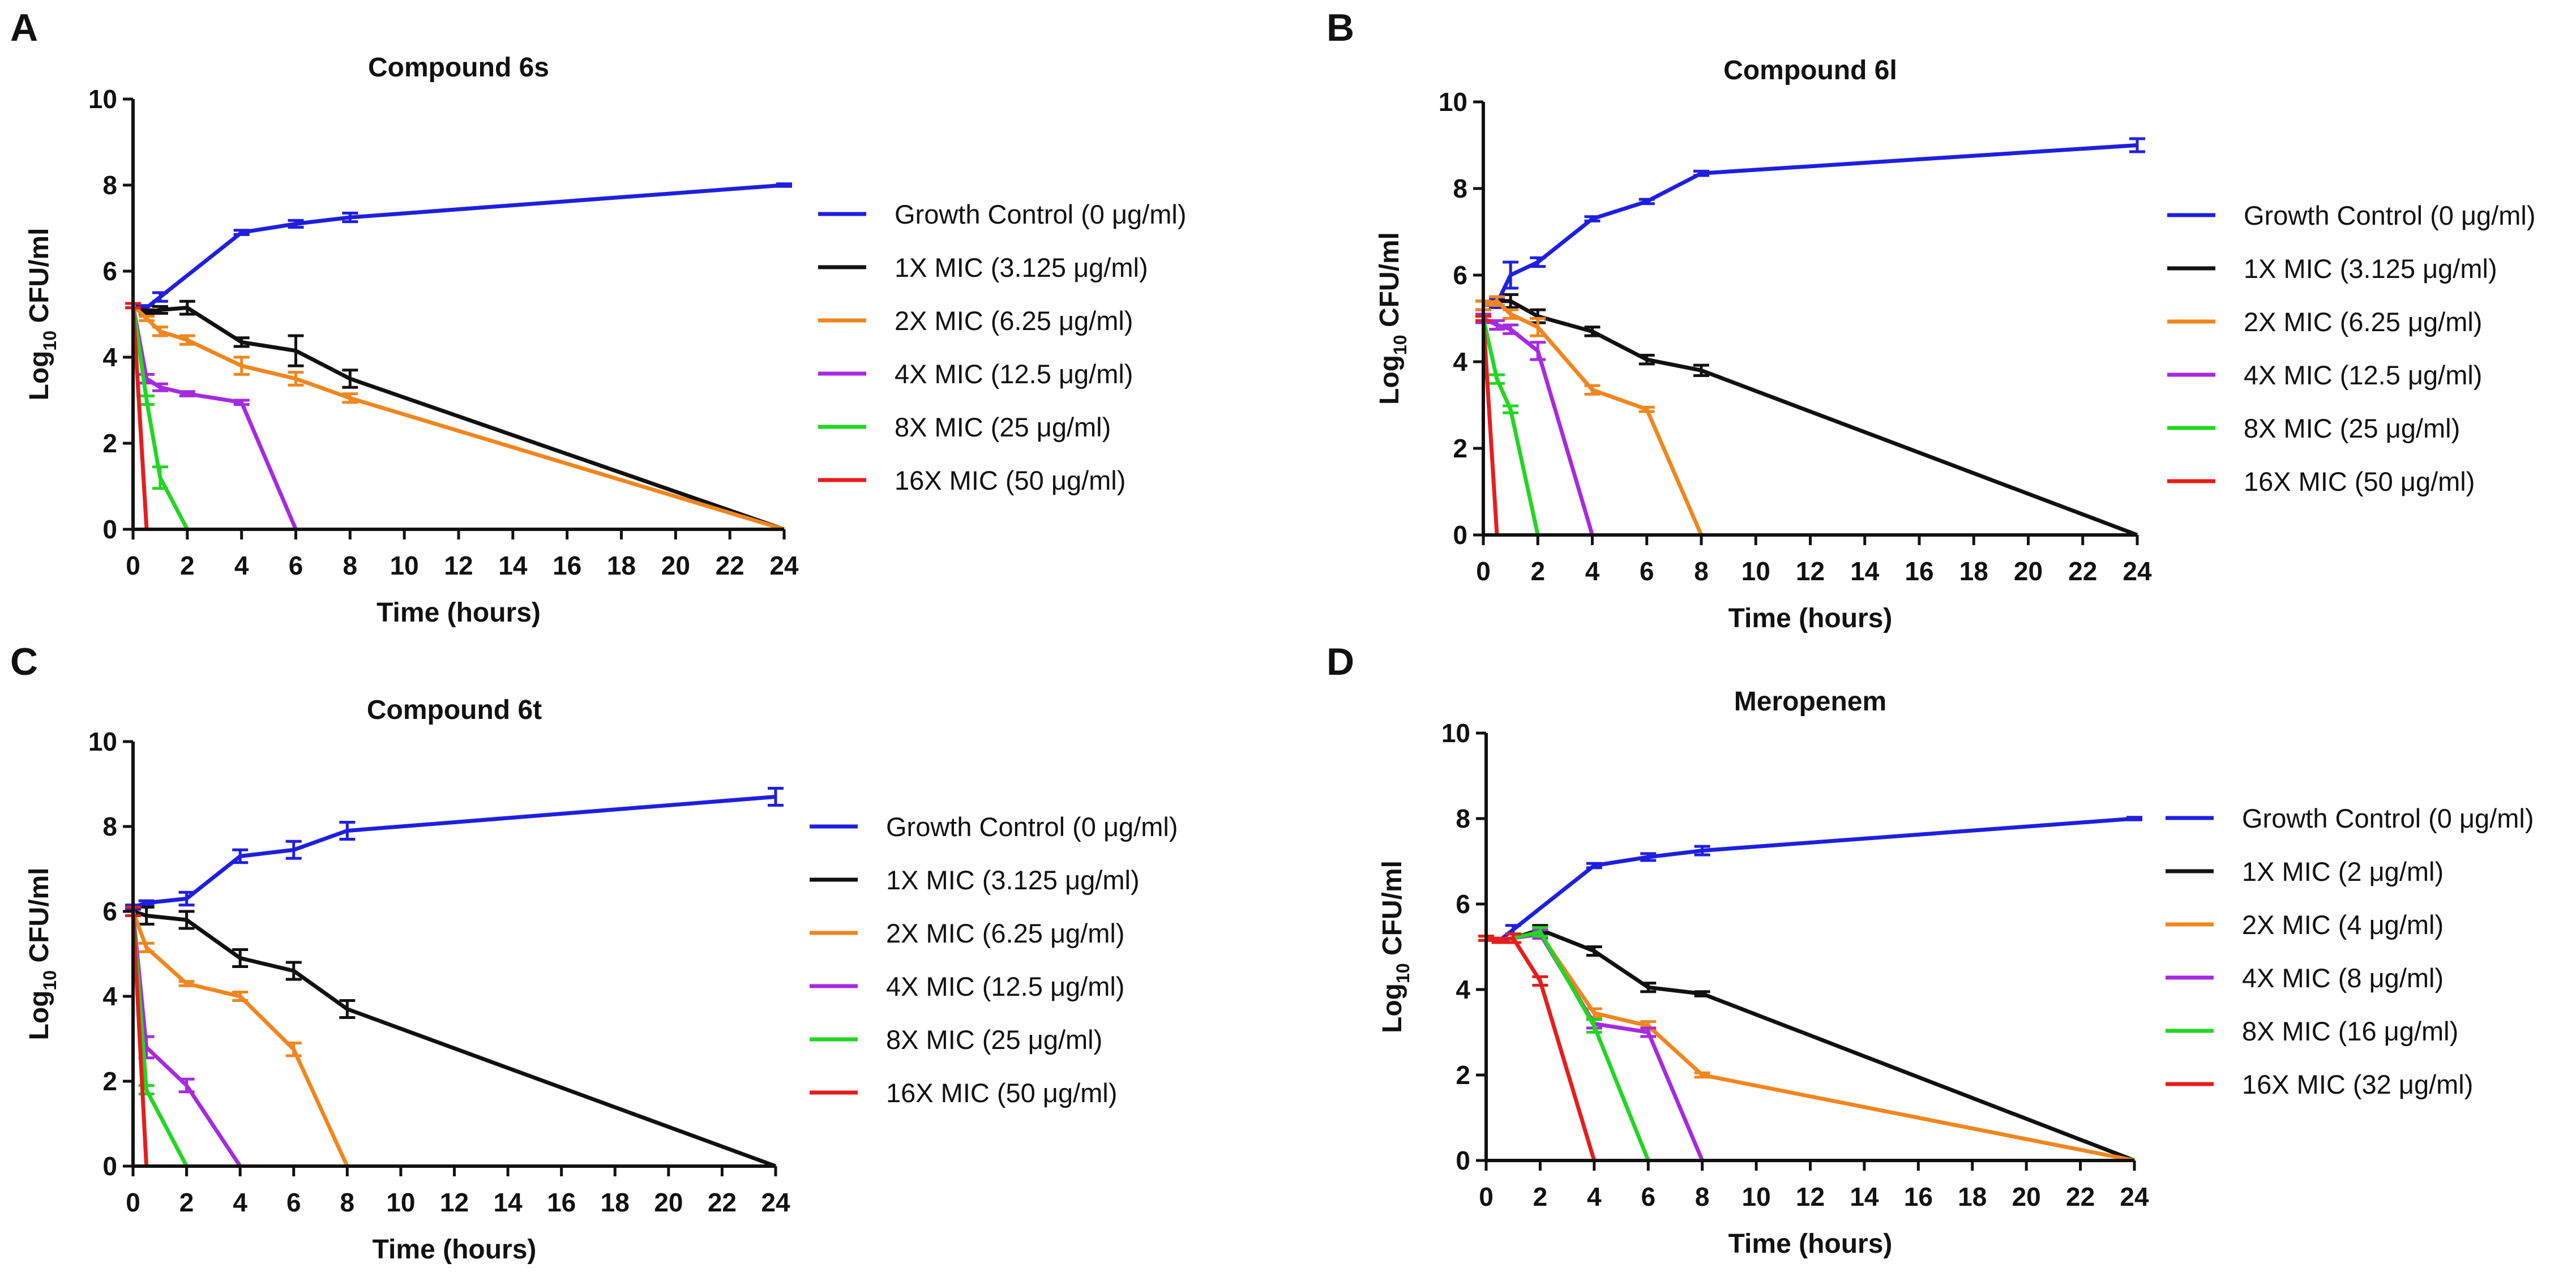 Image resolution: width=2576 pixels, height=1272 pixels. What do you see at coordinates (1340, 661) in the screenshot?
I see `panel-letter: D` at bounding box center [1340, 661].